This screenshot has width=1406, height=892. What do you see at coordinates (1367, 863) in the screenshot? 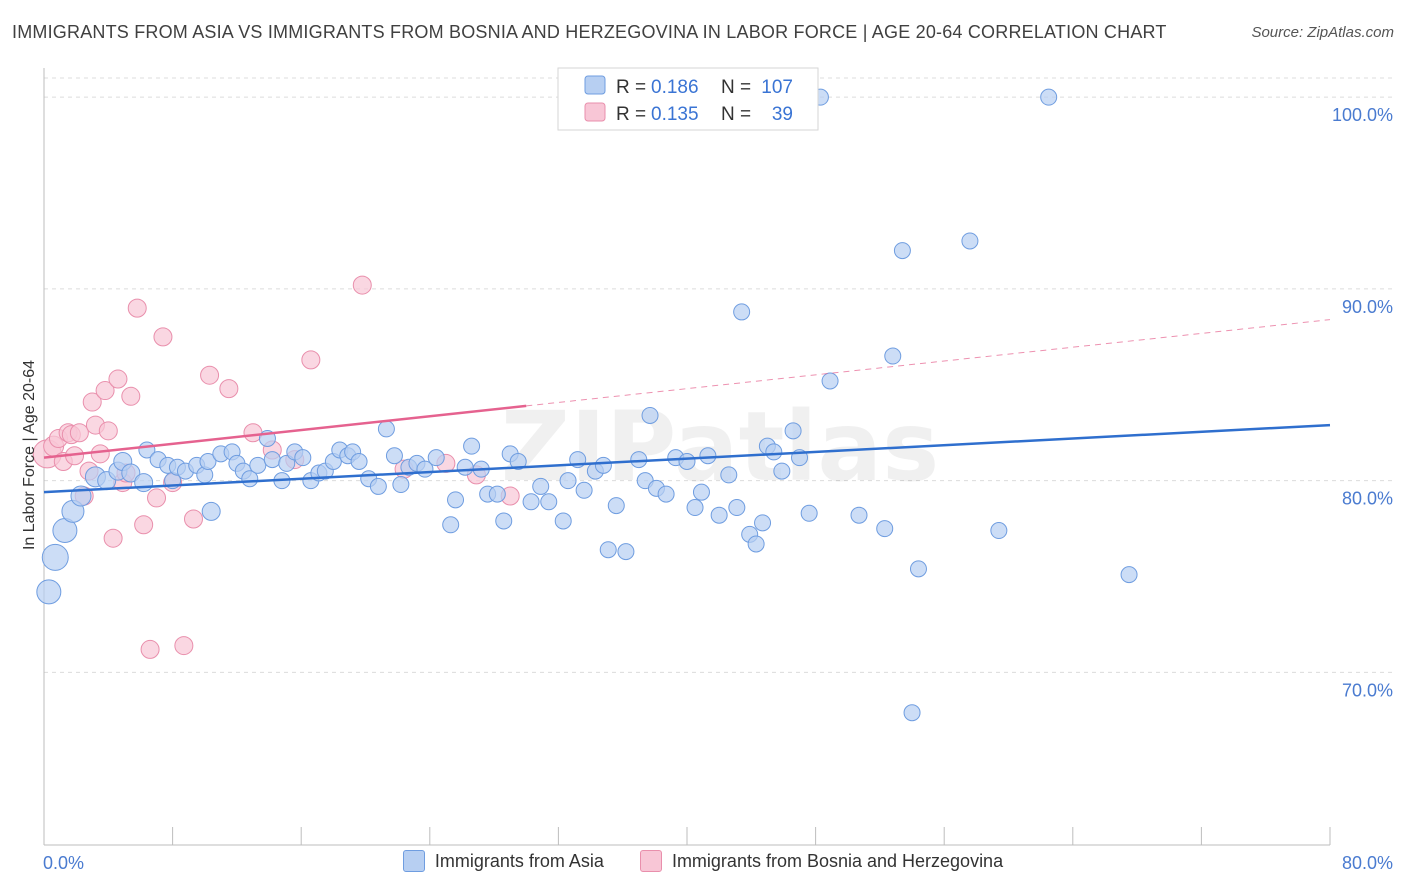
I see `x-tick-max: 80.0%` at bounding box center [1367, 863].